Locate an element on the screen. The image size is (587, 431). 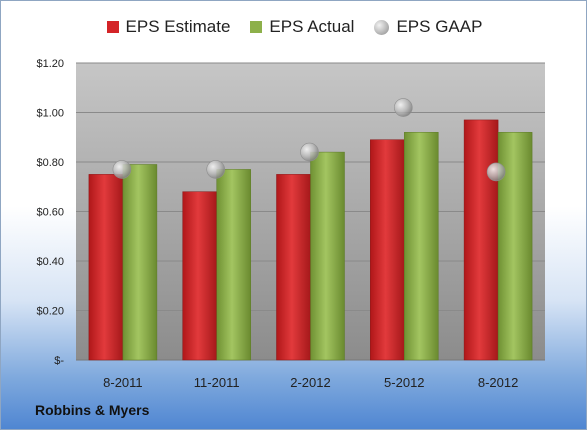
x-tick-label: 11-2011 is located at coordinates (217, 382).